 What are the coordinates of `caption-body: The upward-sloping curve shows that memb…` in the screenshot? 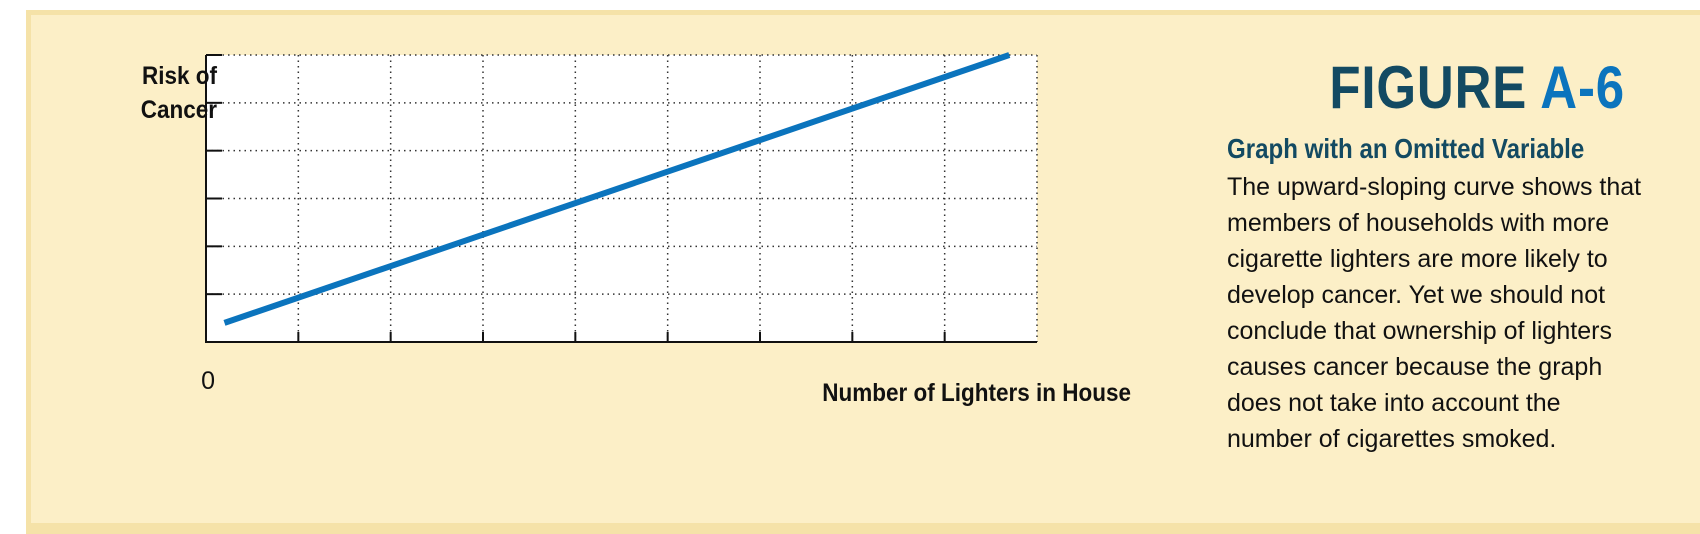 It's located at (1434, 313).